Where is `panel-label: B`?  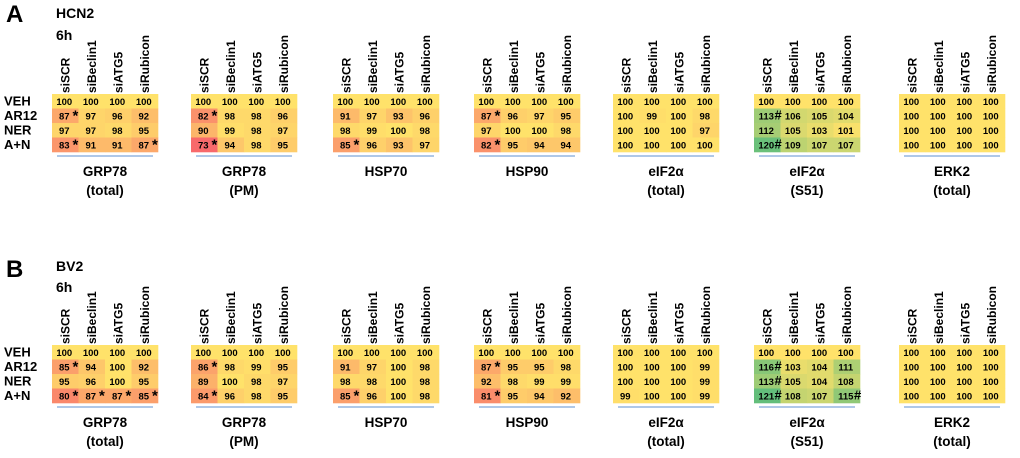
panel-label: B is located at coordinates (14, 269).